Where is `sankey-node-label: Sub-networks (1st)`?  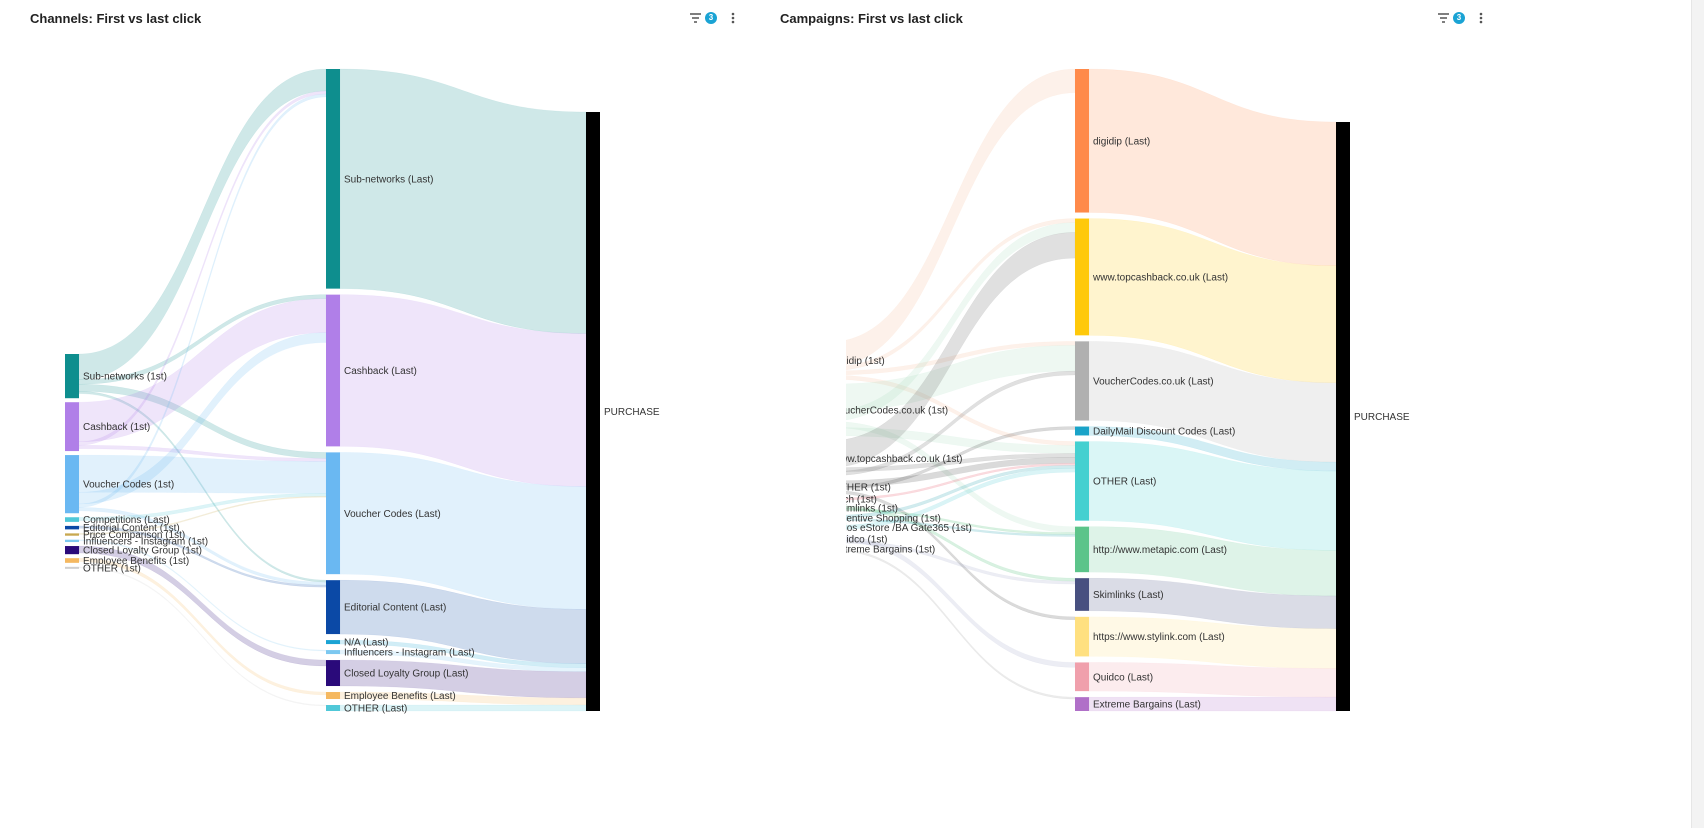 sankey-node-label: Sub-networks (1st) is located at coordinates (125, 377).